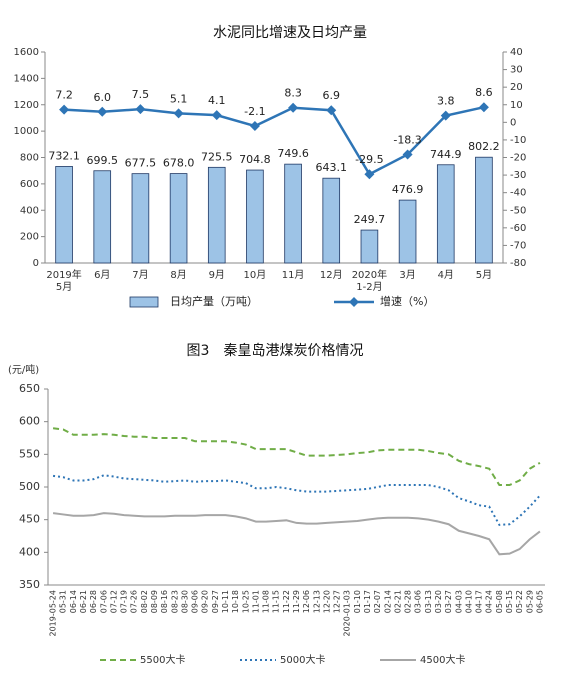  What do you see at coordinates (446, 101) in the screenshot?
I see `line-value-label: 3.8` at bounding box center [446, 101].